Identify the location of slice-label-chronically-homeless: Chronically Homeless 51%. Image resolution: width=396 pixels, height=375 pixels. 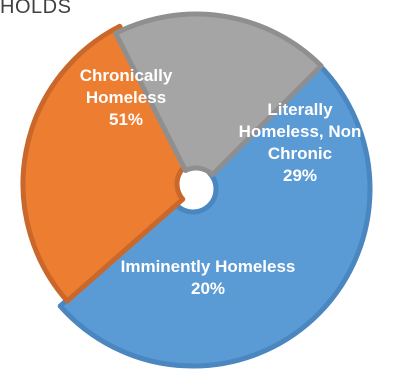
(126, 97).